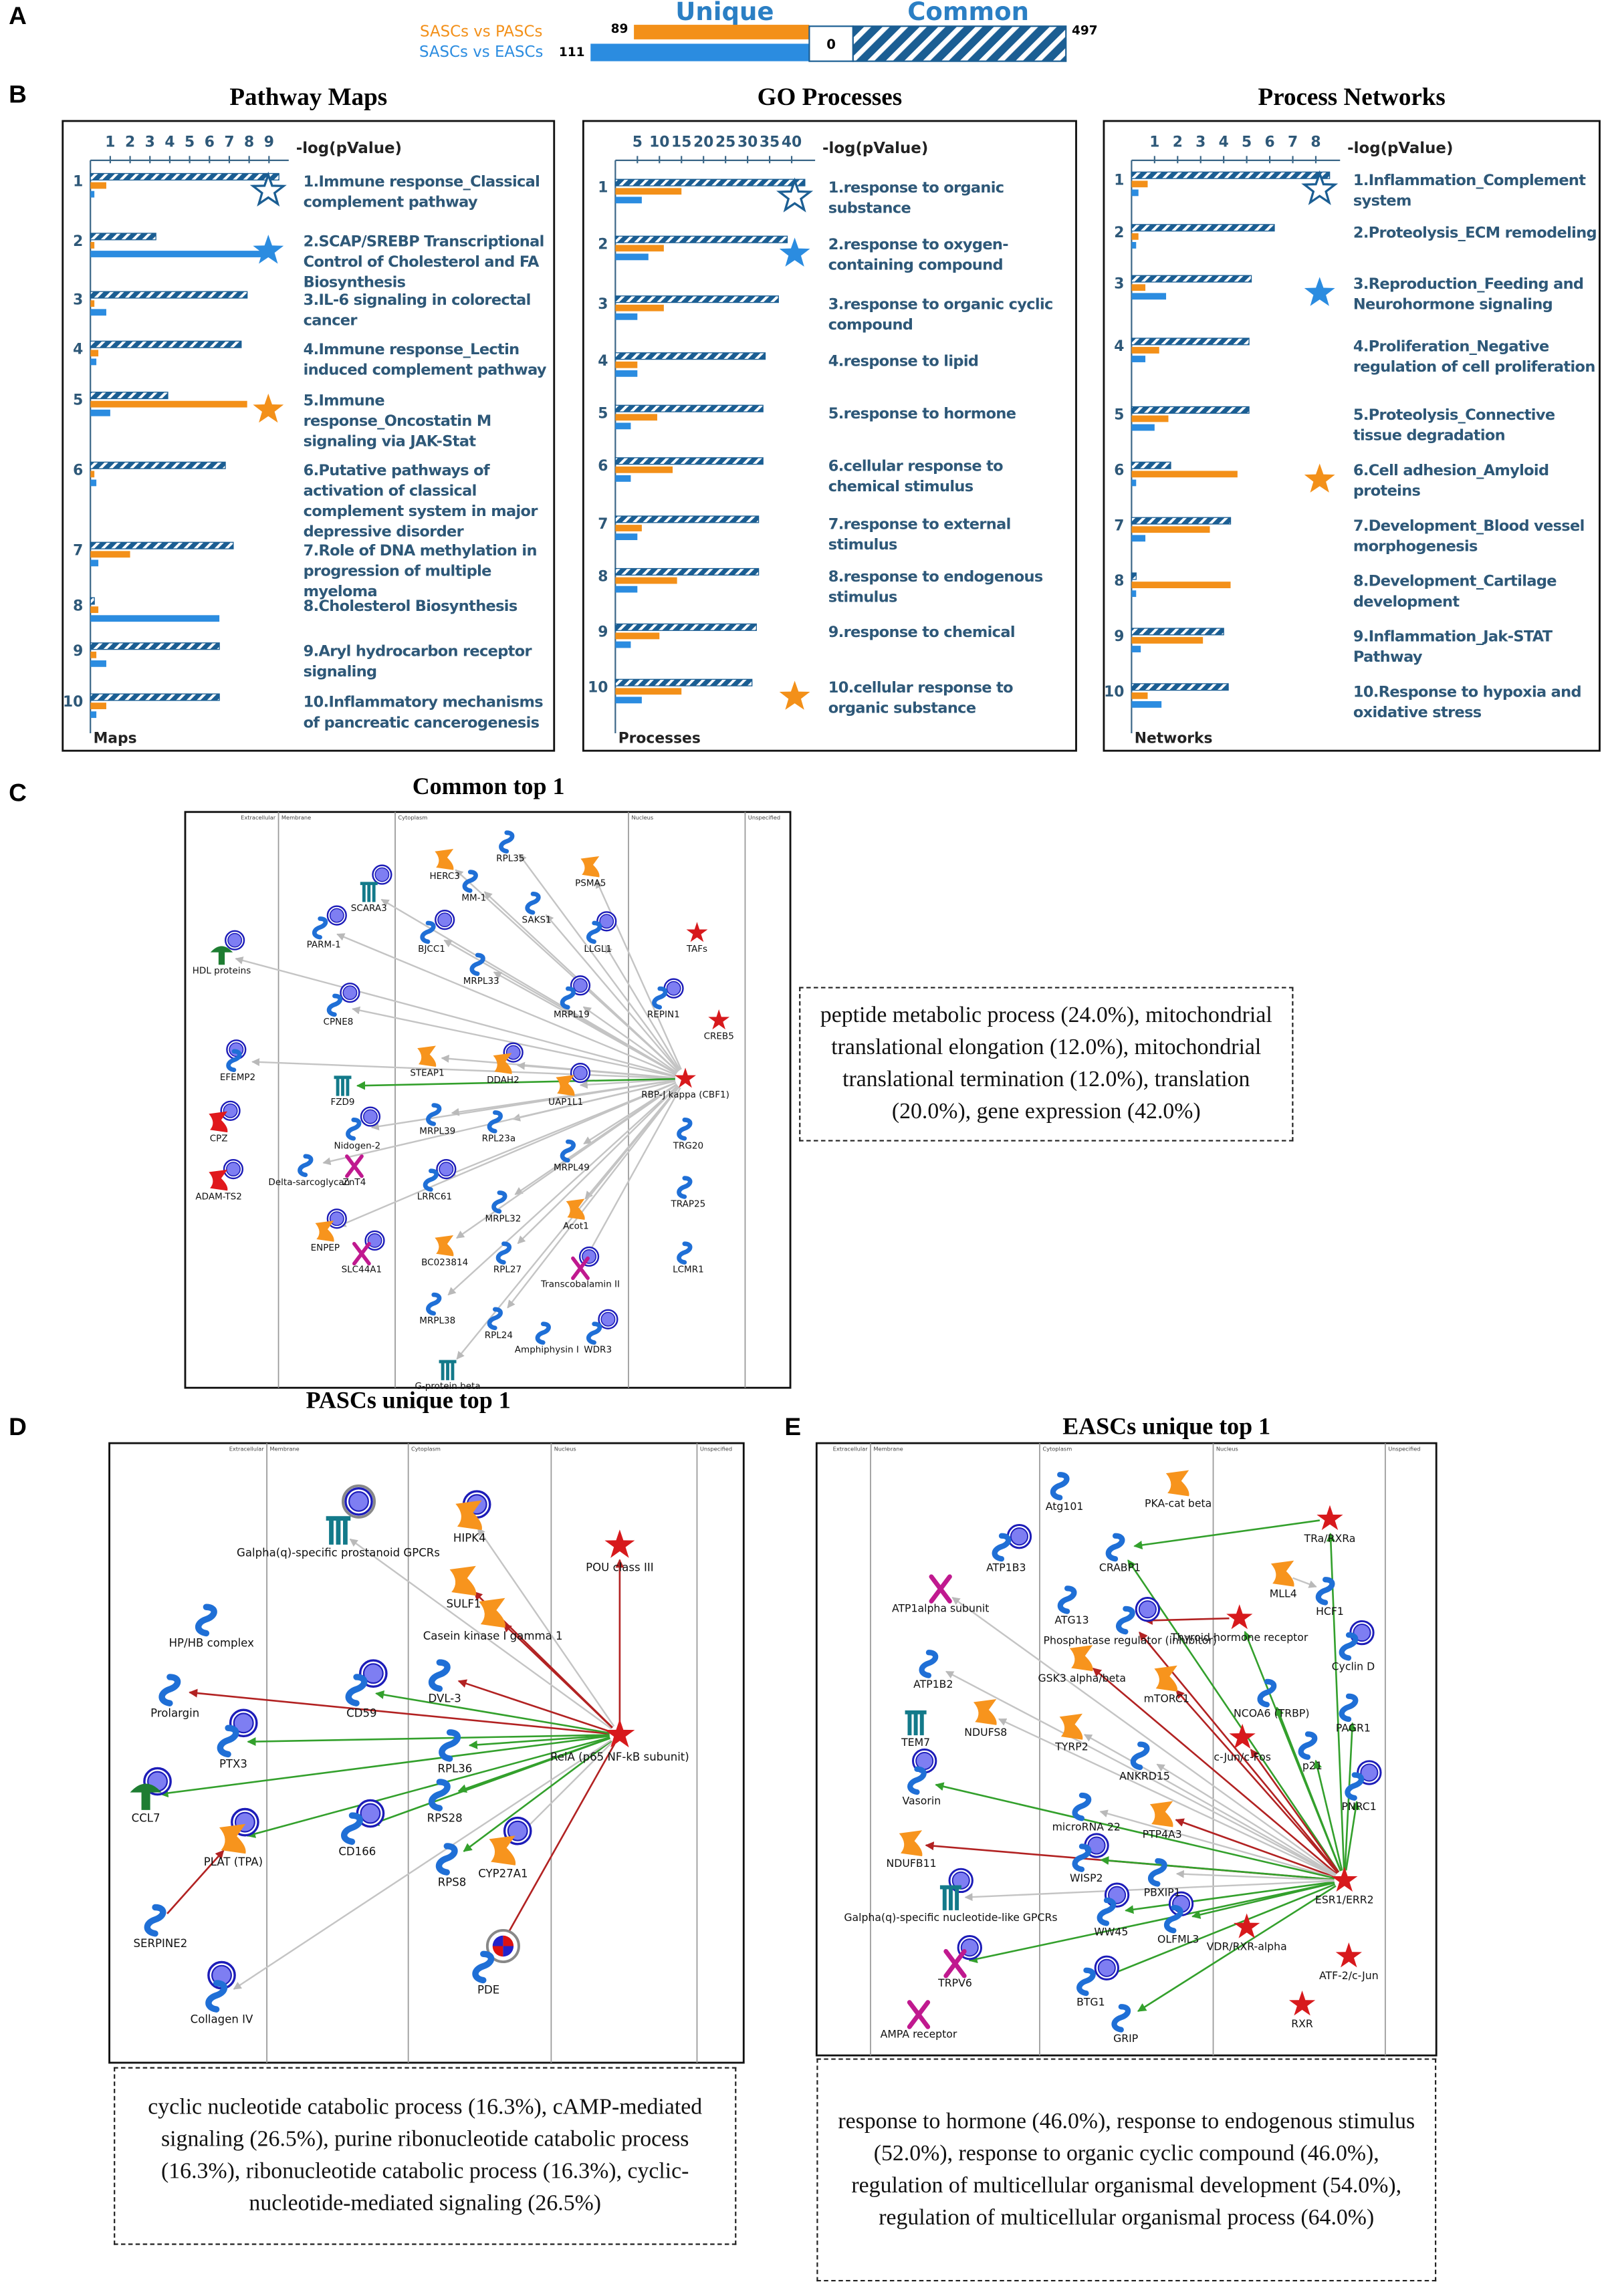 The width and height of the screenshot is (1604, 2296). I want to click on node-label: RPS8, so click(453, 1882).